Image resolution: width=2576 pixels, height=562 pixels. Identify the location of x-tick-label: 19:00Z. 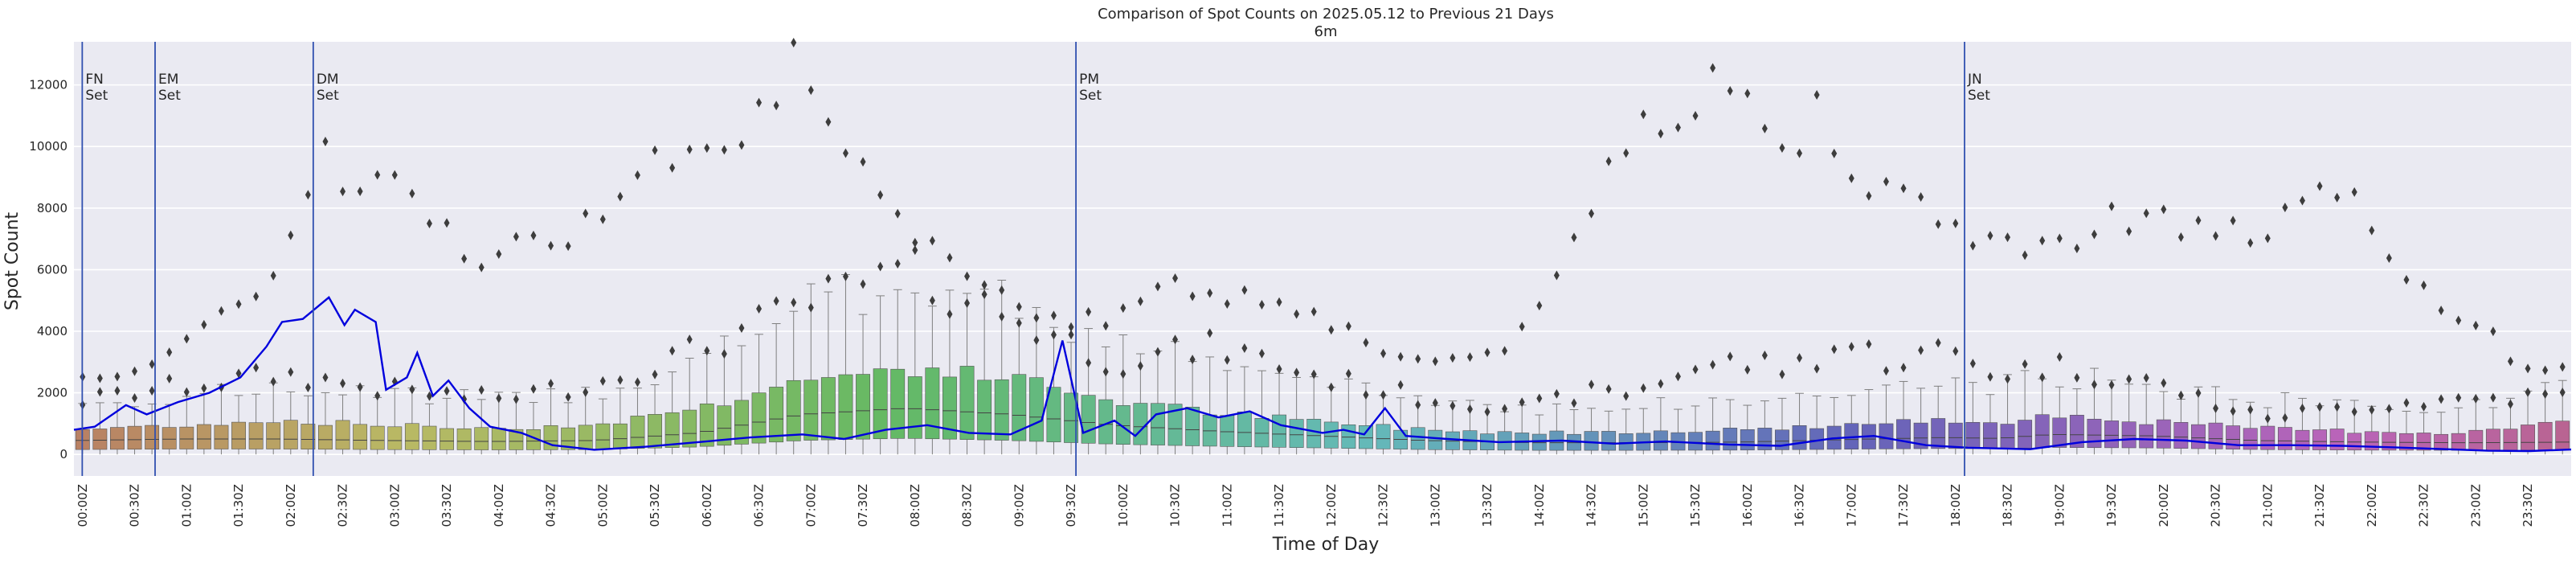
(2059, 505).